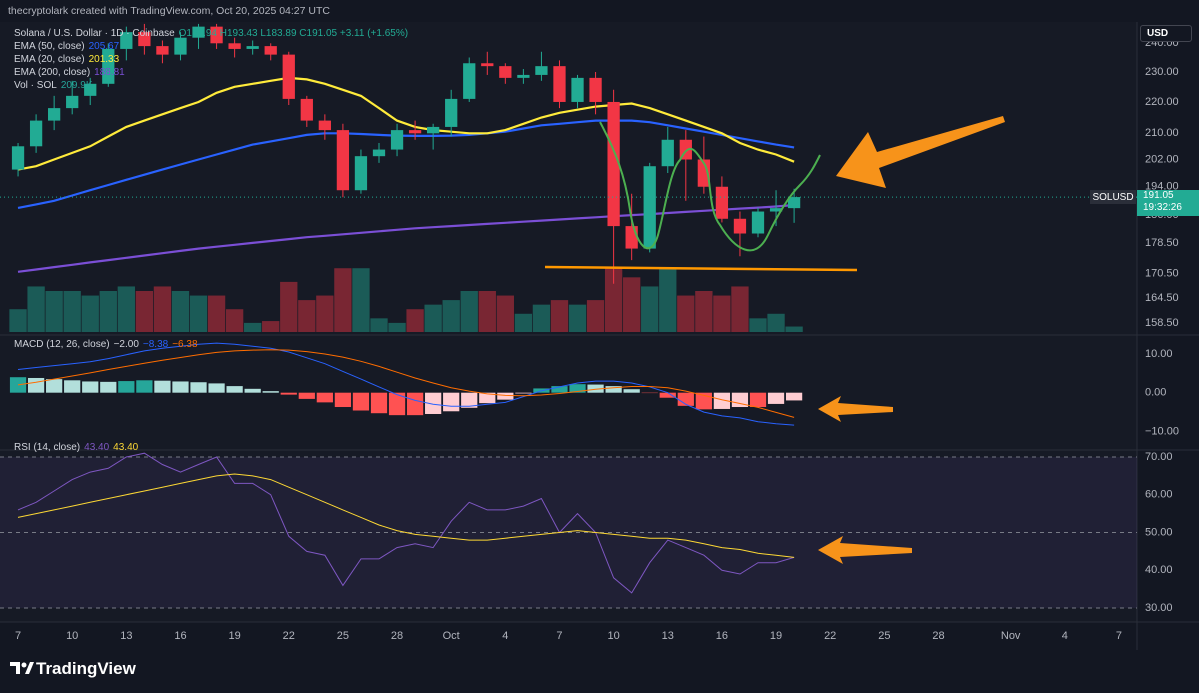 This screenshot has height=693, width=1199. I want to click on y-tick-label: 202.00, so click(1162, 159).